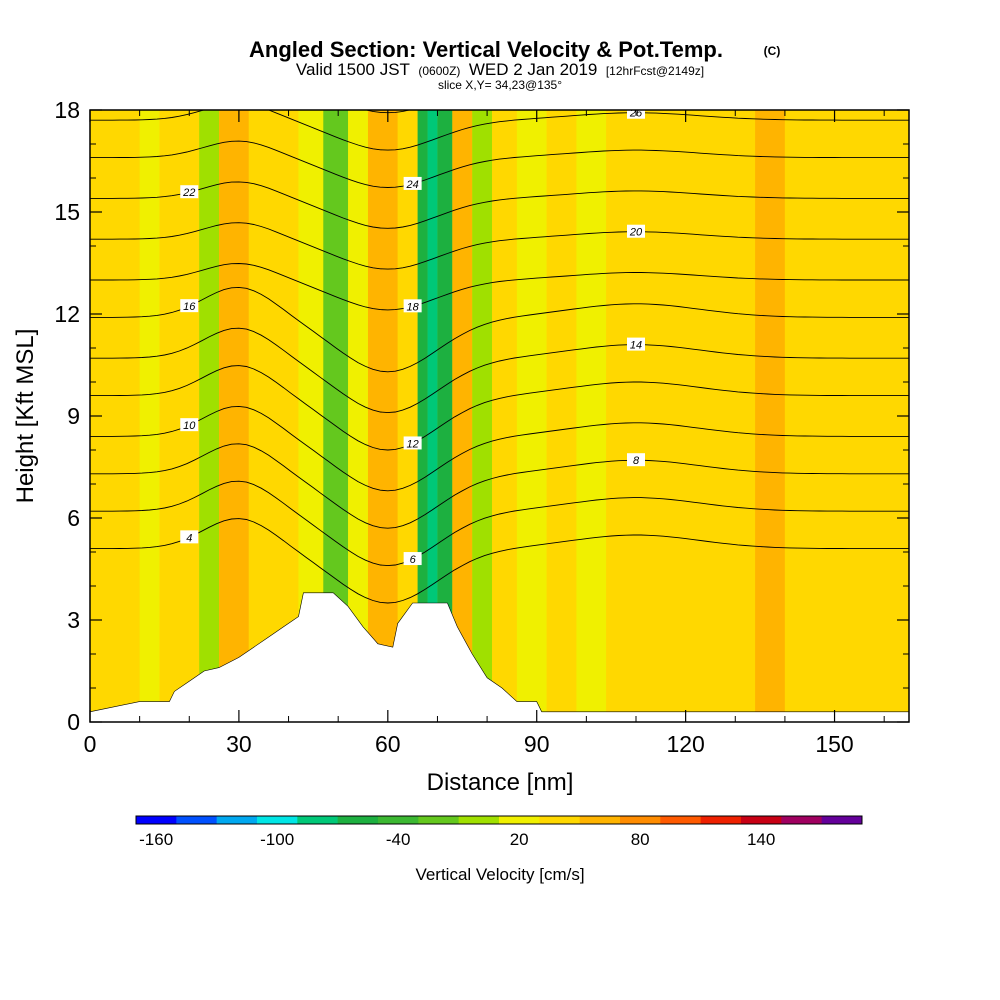 The height and width of the screenshot is (1000, 1000). What do you see at coordinates (277, 839) in the screenshot?
I see `colorbar-tick-label: -100` at bounding box center [277, 839].